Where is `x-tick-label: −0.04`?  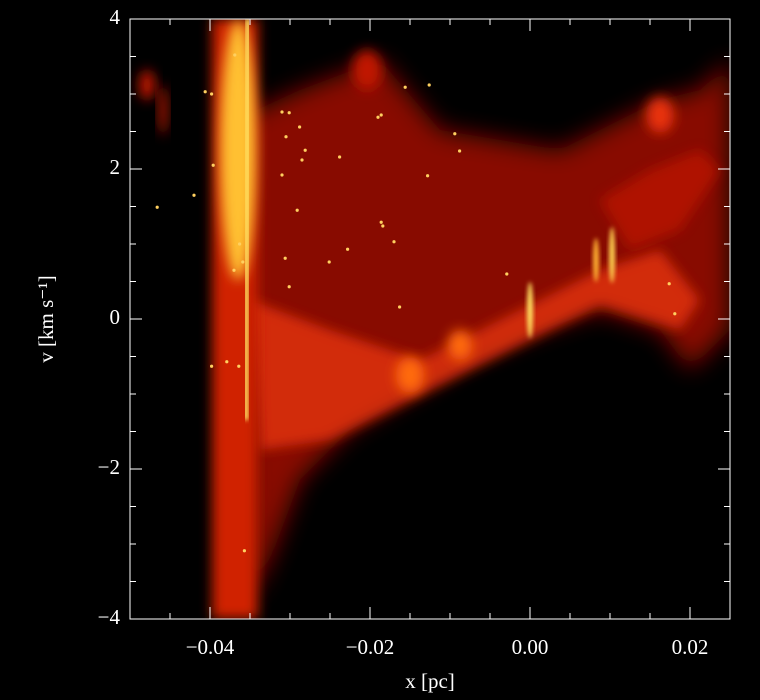 x-tick-label: −0.04 is located at coordinates (210, 647).